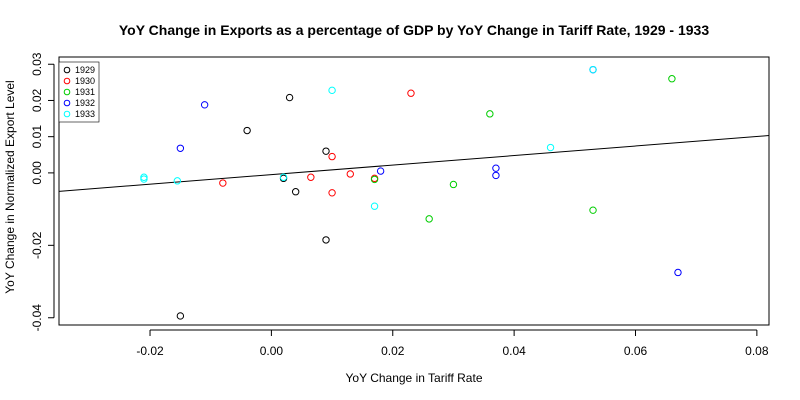 The image size is (800, 400). I want to click on y-tick-label: -0.02, so click(37, 245).